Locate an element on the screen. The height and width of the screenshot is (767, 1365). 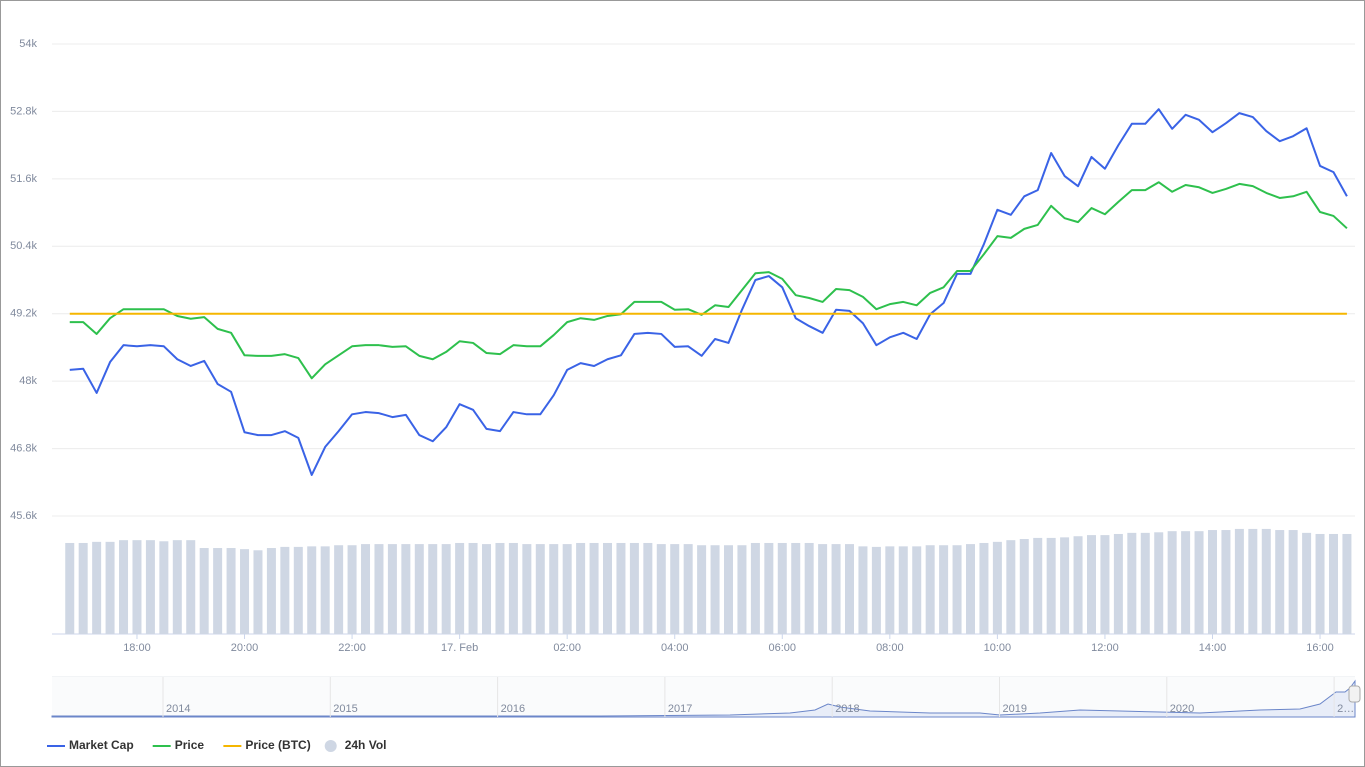
navigator-handle is located at coordinates (1354, 694).